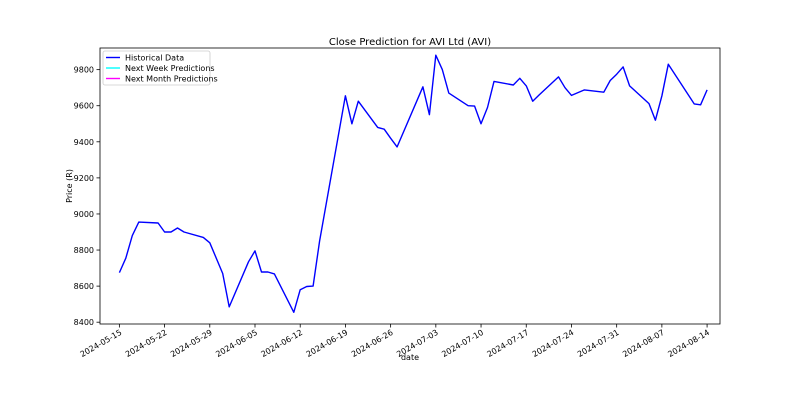 The image size is (800, 400). Describe the element at coordinates (69, 186) in the screenshot. I see `y-axis-label: Price (R)` at that location.